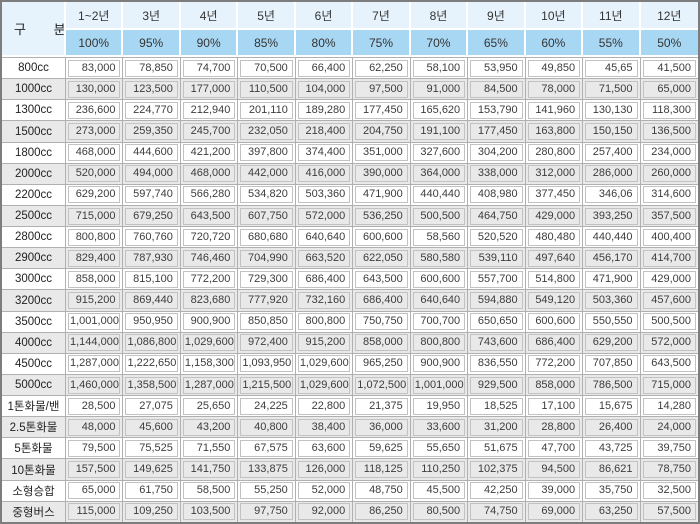  What do you see at coordinates (439, 16) in the screenshot?
I see `year-header-cell: 8년` at bounding box center [439, 16].